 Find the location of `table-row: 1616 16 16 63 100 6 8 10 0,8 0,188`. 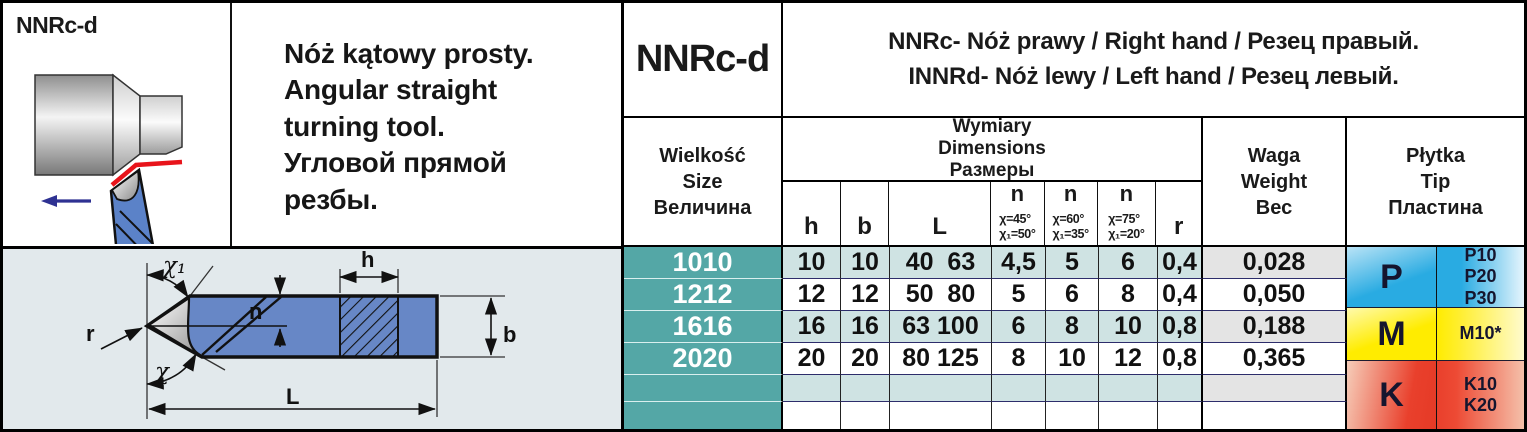

table-row: 1616 16 16 63 100 6 8 10 0,8 0,188 is located at coordinates (985, 327).